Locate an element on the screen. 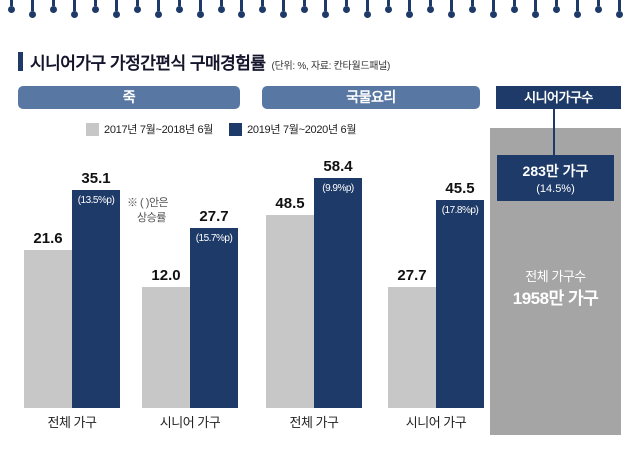 This screenshot has width=631, height=452. bar-soup-all-2019: 58.4 (9.9%p) is located at coordinates (338, 283).